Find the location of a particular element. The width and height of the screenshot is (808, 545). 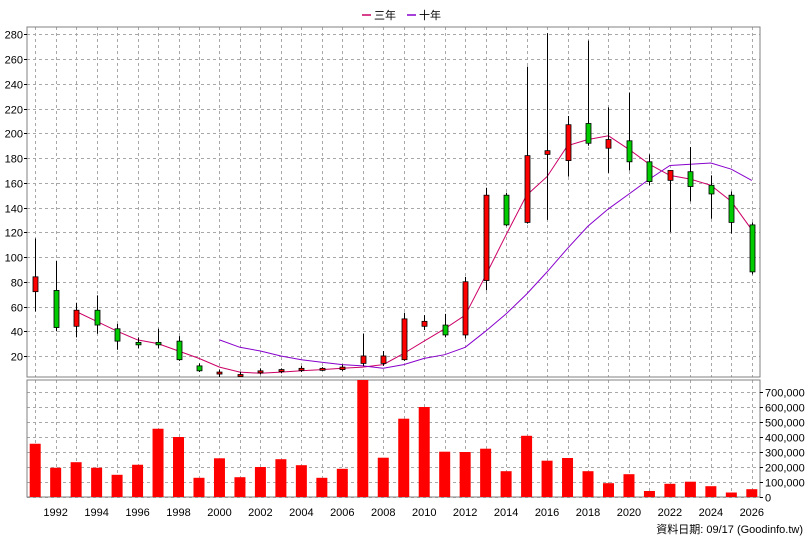

price-tick-label: 280 is located at coordinates (14, 36).